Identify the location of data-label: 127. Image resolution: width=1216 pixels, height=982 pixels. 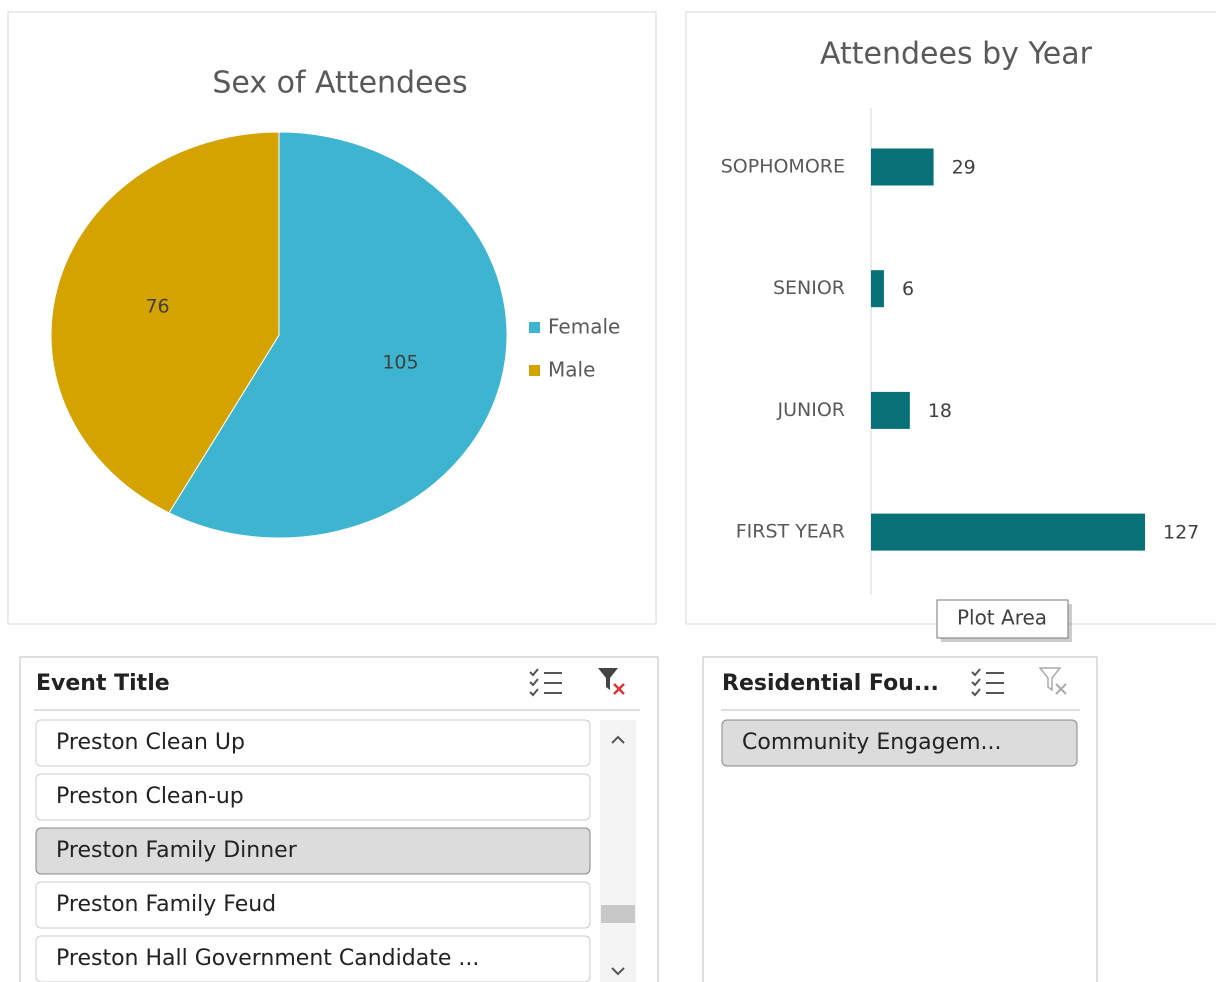
(1181, 533).